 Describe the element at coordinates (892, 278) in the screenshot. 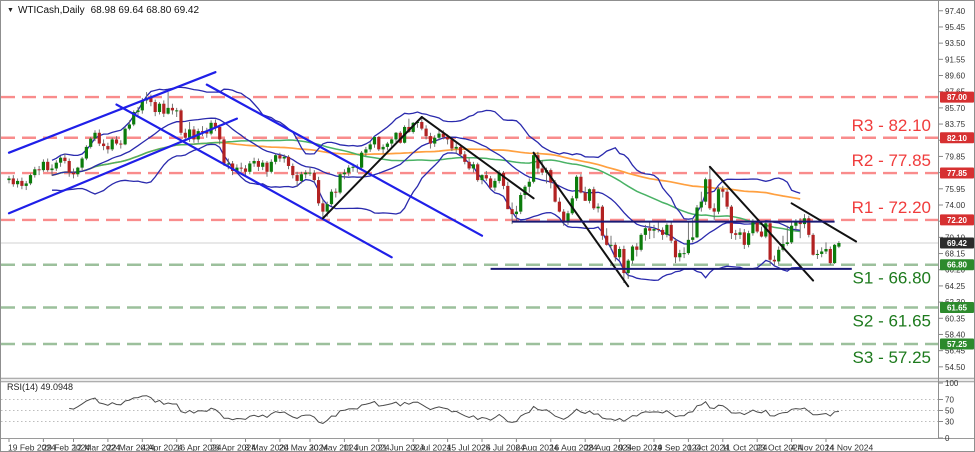

I see `svg-text: S1 - 66.80` at that location.